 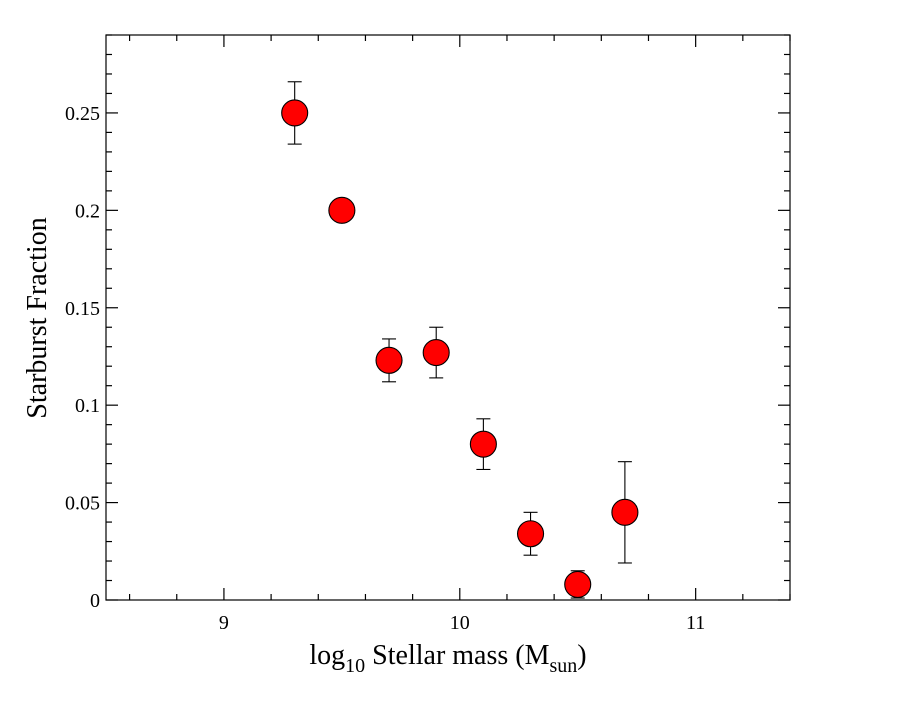 I want to click on y-axis-label: Starburst Fraction, so click(x=37, y=317).